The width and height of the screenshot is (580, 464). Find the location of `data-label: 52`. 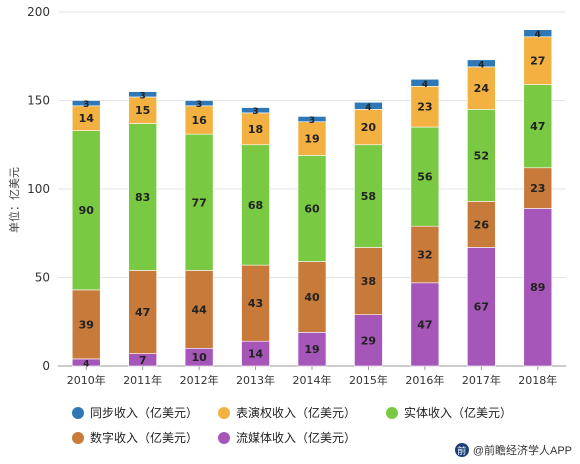

data-label: 52 is located at coordinates (481, 155).